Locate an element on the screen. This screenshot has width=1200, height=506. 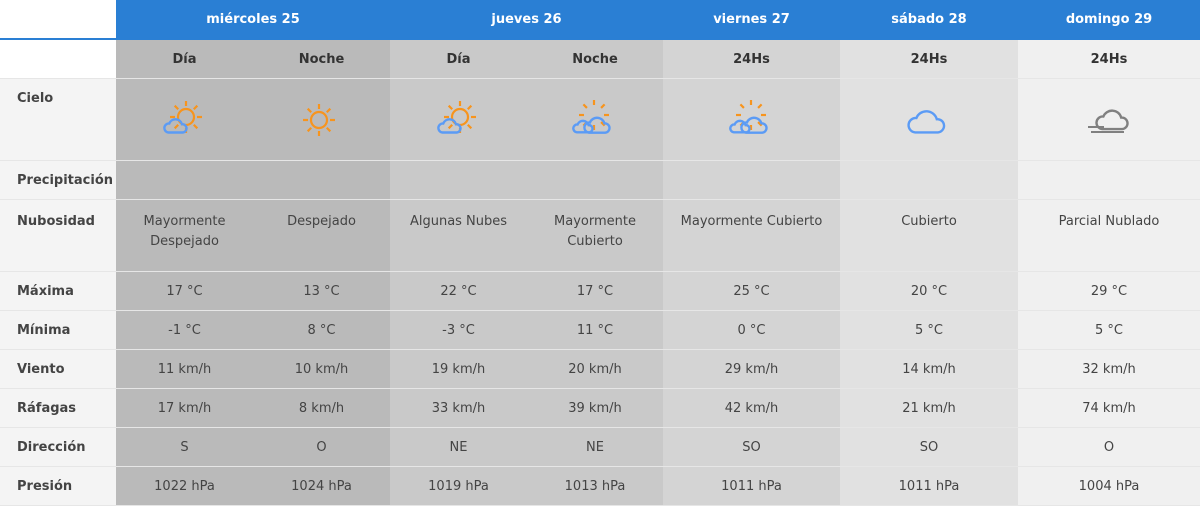
min-cell: -1 °C is located at coordinates (184, 330).